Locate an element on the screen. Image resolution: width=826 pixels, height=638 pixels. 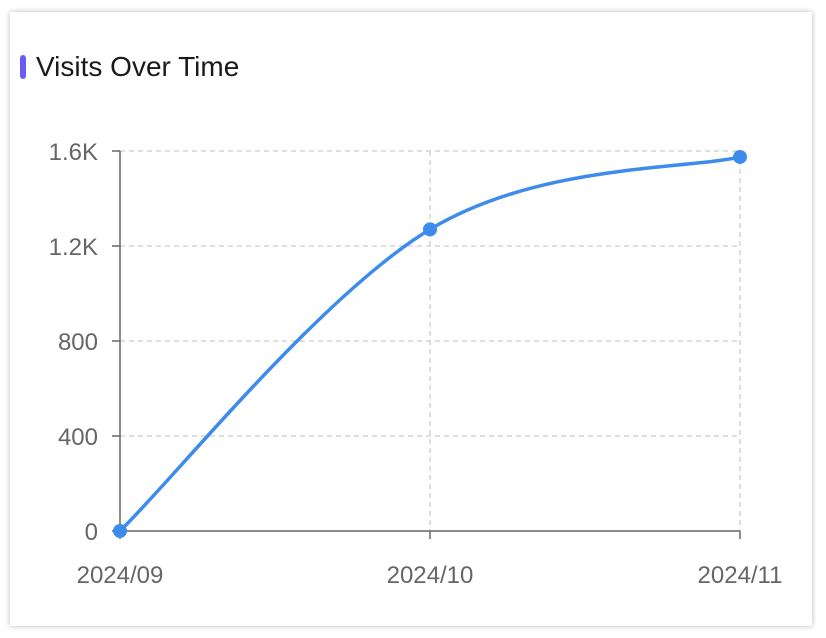
x-tick-label: 2024/09 is located at coordinates (120, 575).